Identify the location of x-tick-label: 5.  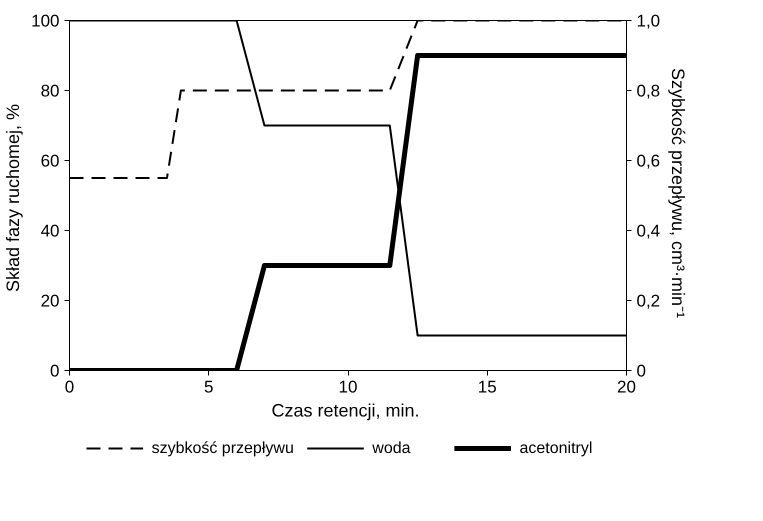
(209, 387).